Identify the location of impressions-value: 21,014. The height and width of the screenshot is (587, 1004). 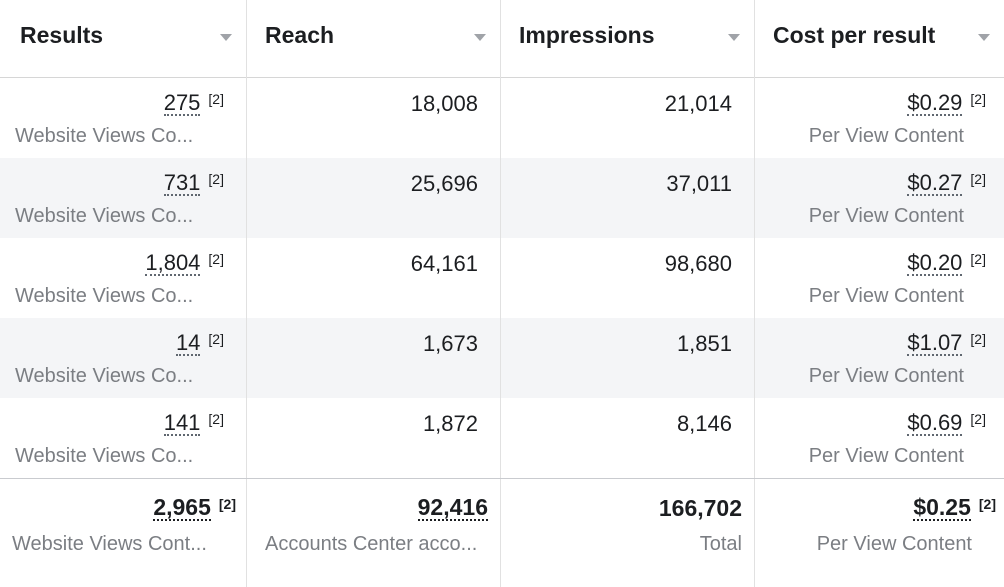
(698, 103).